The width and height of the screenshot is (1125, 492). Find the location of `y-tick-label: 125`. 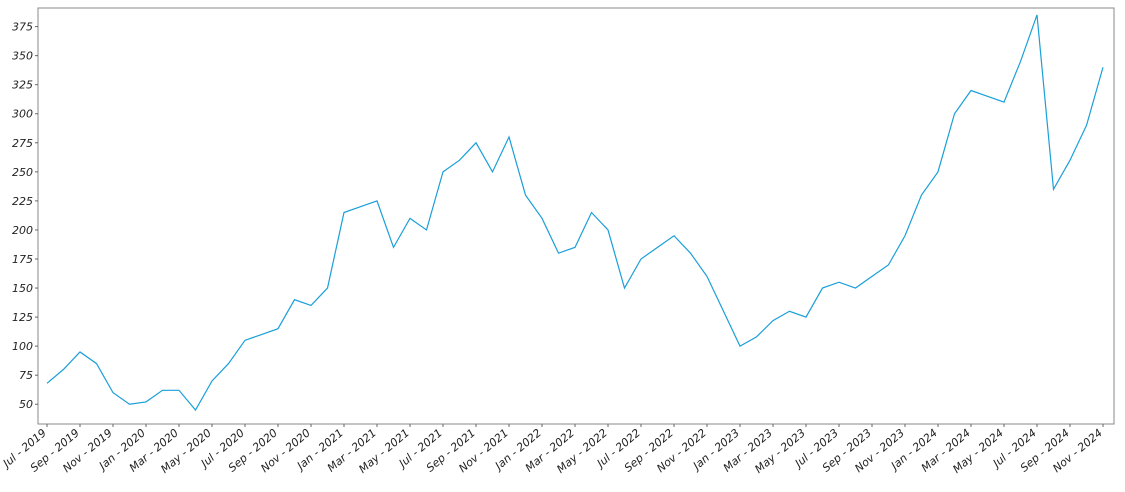

y-tick-label: 125 is located at coordinates (22, 317).